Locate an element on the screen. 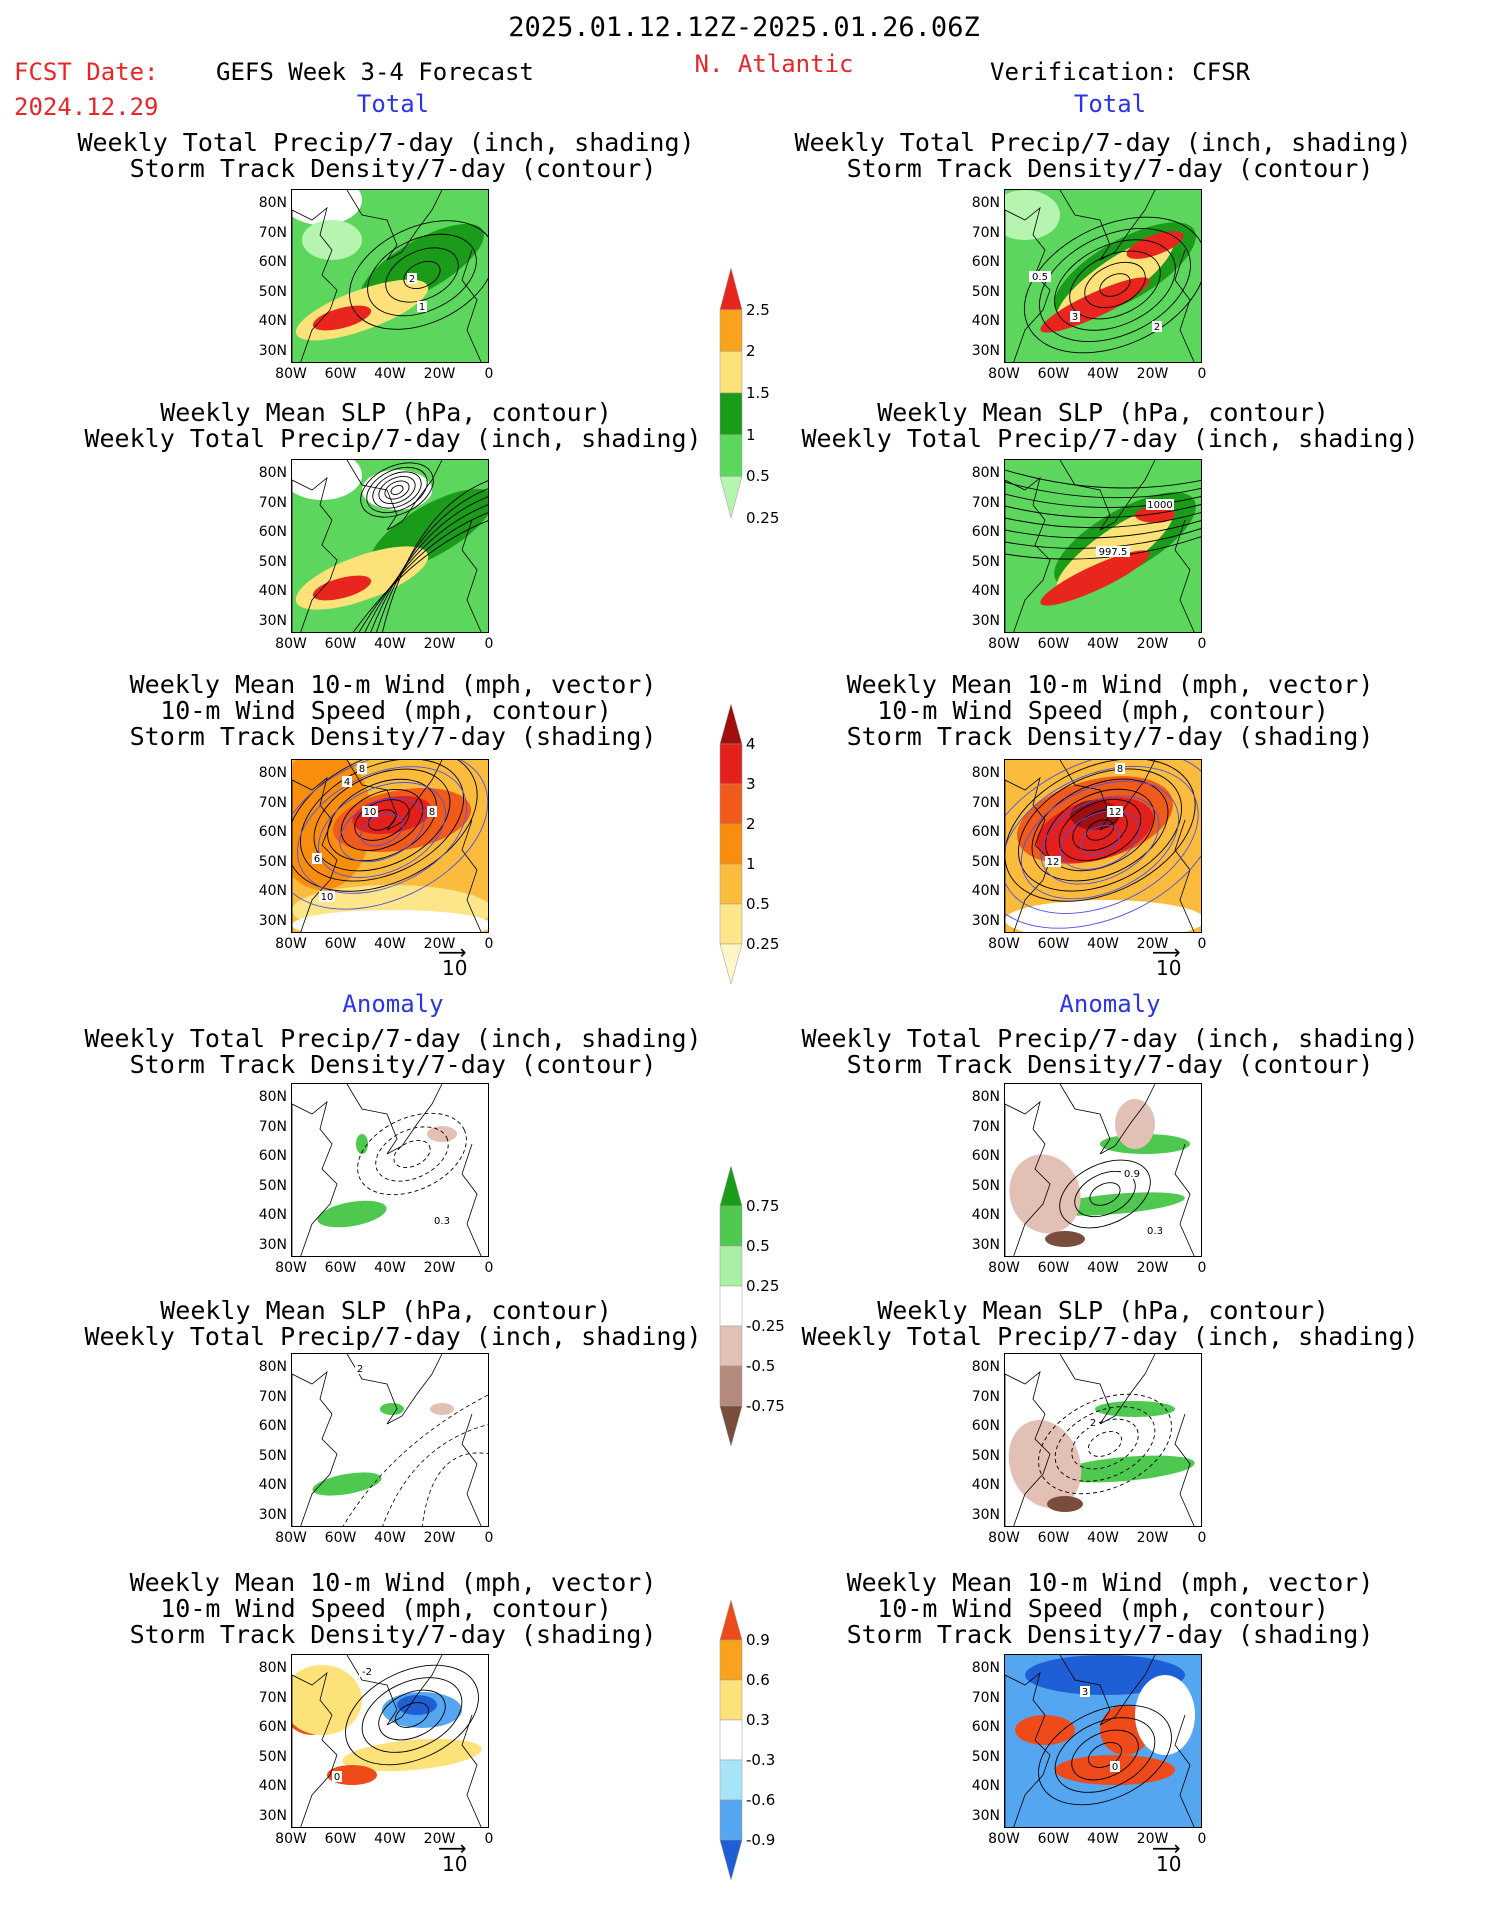 This screenshot has width=1487, height=1925. storm-anom-contour is located at coordinates (1105, 1194).